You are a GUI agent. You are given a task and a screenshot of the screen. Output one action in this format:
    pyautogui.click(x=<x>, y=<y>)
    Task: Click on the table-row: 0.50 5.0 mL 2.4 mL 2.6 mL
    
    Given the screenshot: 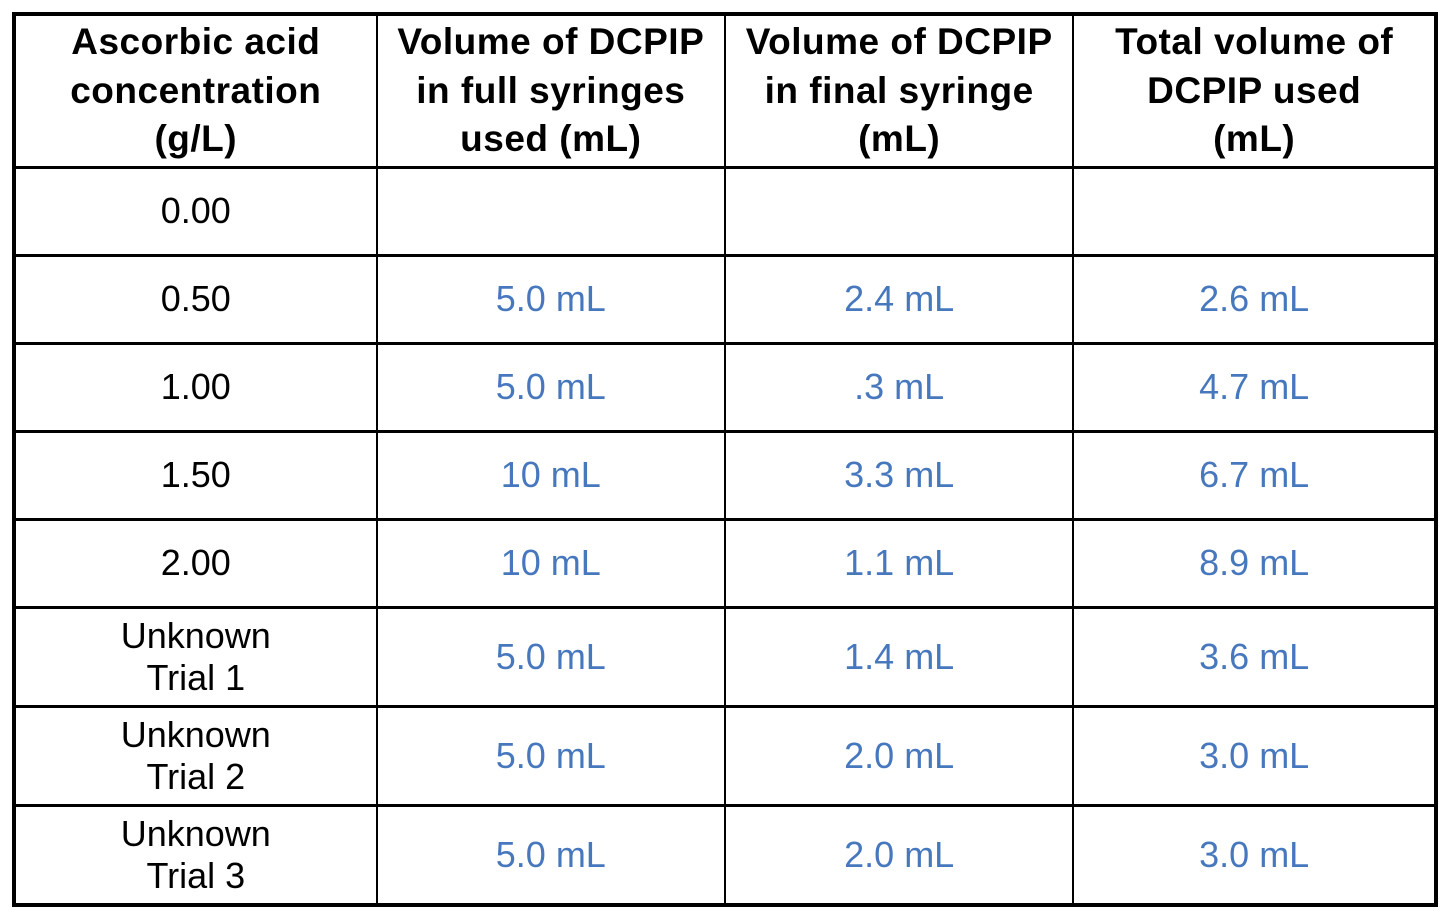 What is the action you would take?
    pyautogui.click(x=725, y=299)
    